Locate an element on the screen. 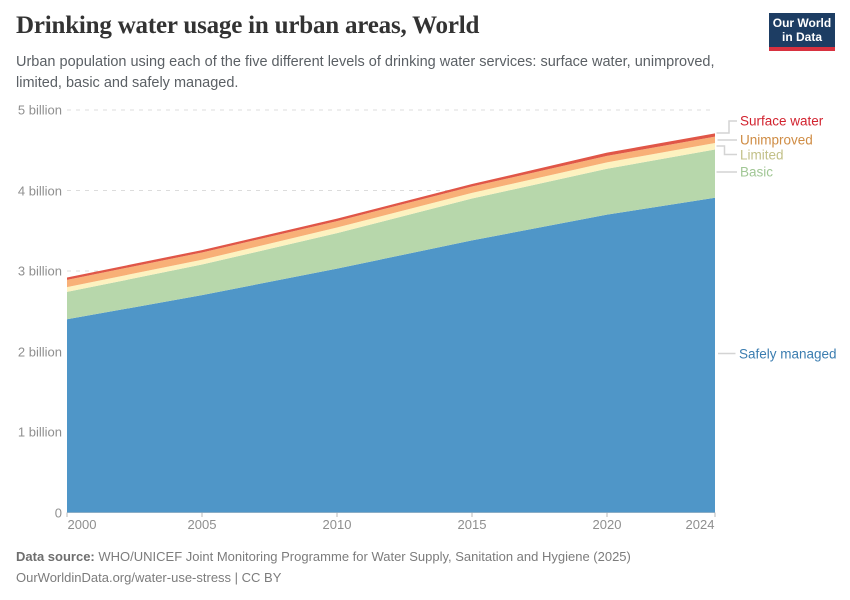  data-source-label: Data source: is located at coordinates (55, 556).